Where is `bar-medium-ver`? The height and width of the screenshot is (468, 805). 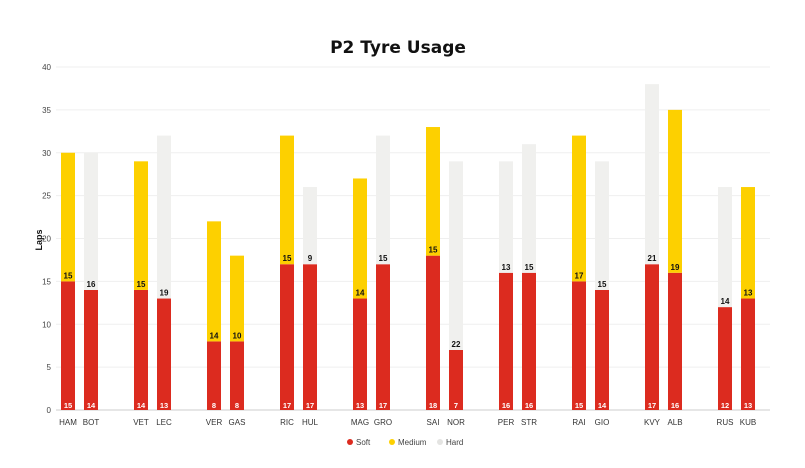
bar-medium-ver is located at coordinates (214, 281).